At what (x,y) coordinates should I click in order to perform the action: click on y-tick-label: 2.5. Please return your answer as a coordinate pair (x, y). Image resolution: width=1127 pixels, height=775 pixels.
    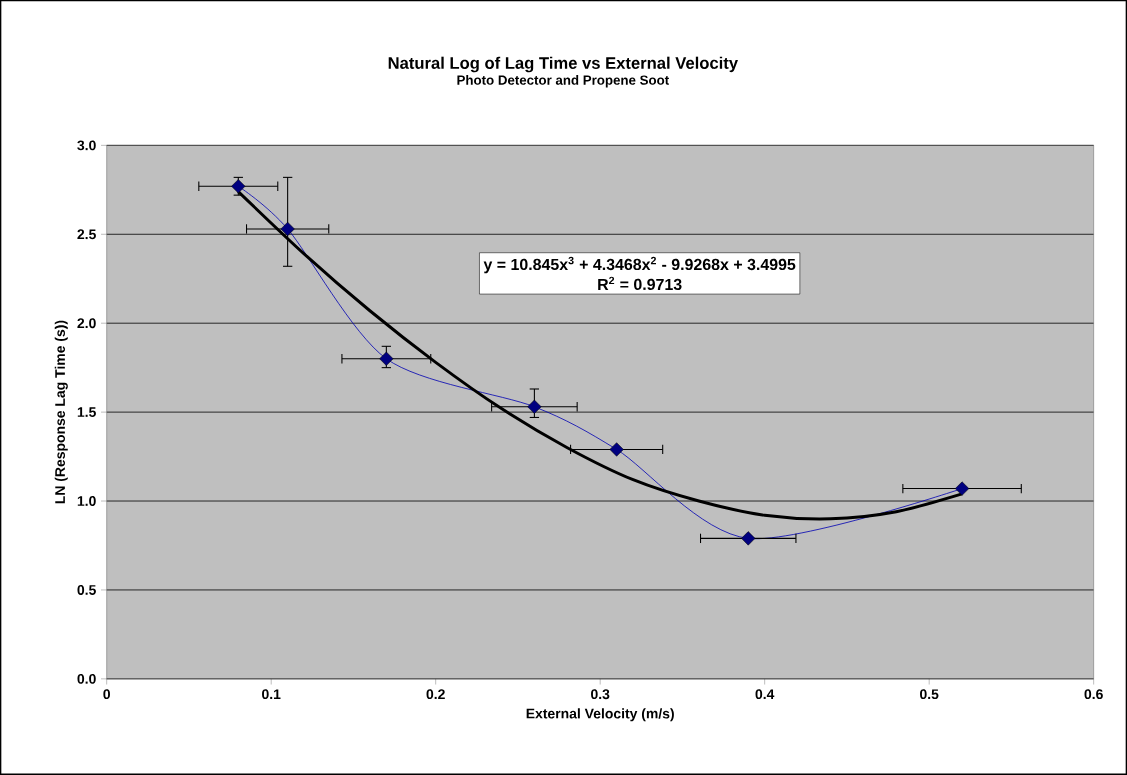
    Looking at the image, I should click on (86, 234).